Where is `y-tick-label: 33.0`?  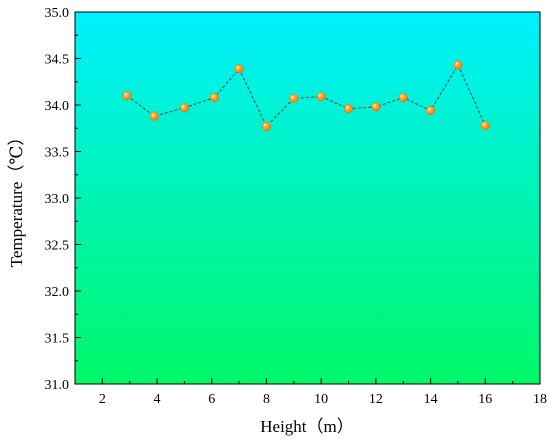 y-tick-label: 33.0 is located at coordinates (57, 199).